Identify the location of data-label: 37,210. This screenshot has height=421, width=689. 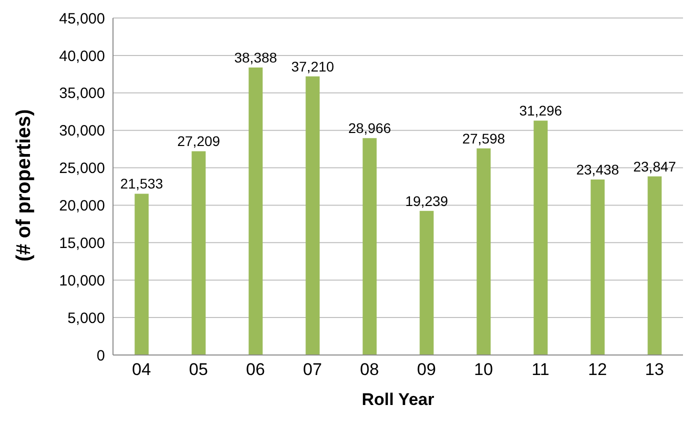
(312, 66).